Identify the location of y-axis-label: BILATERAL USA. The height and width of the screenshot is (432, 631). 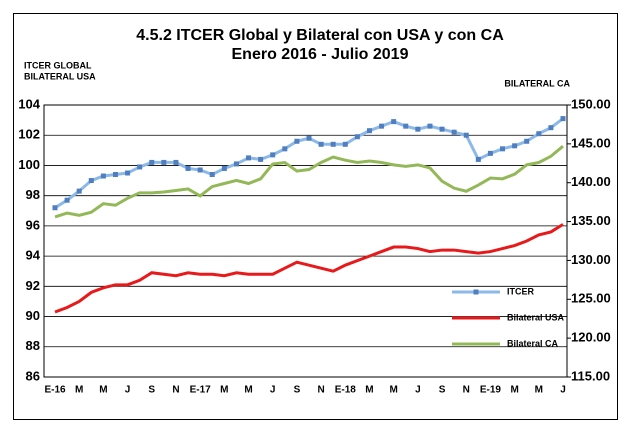
(60, 76).